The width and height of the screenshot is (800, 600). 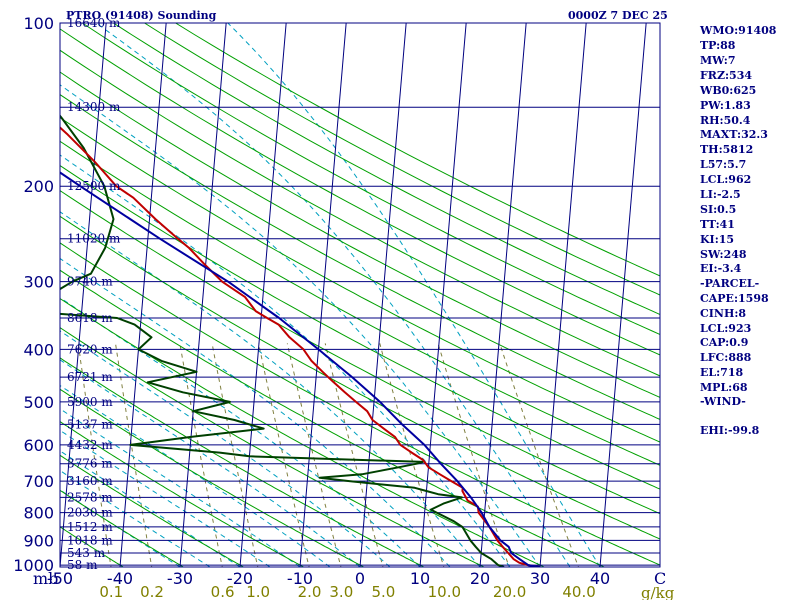 I want to click on mixing-ratio-label: 1.0, so click(x=258, y=591).